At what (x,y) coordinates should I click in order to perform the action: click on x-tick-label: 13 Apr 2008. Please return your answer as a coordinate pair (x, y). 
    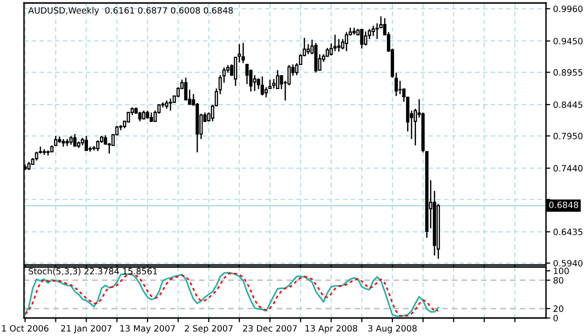
    Looking at the image, I should click on (332, 329).